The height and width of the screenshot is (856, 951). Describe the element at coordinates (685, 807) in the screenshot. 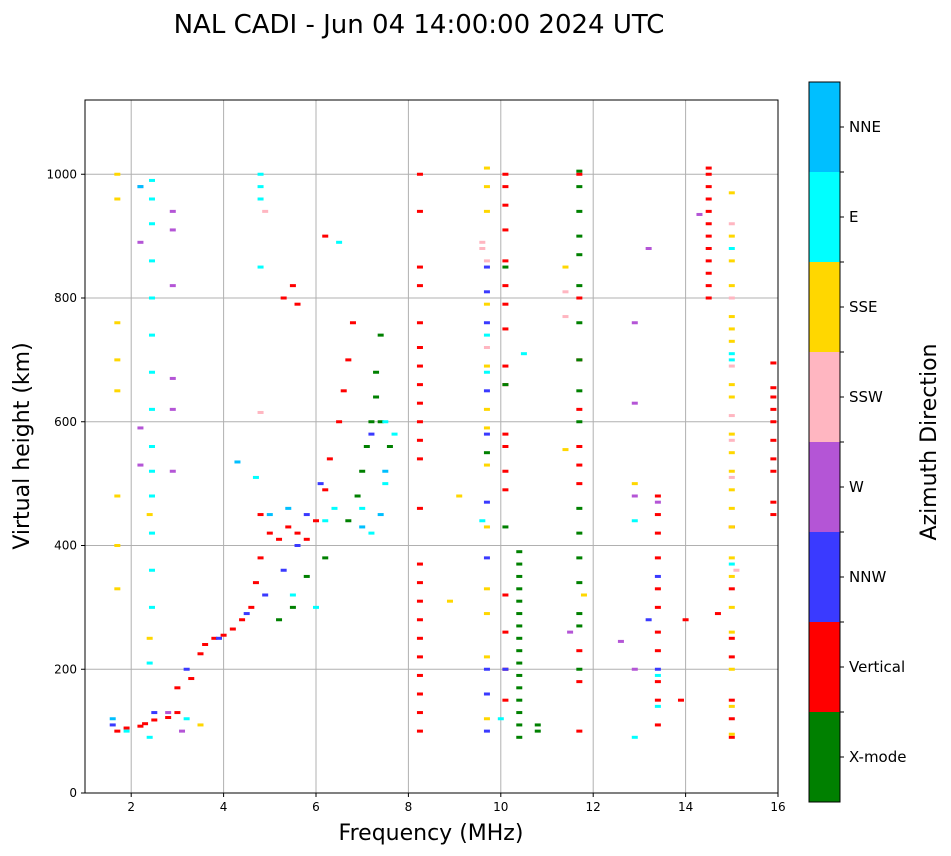

I see `x-tick-label: 14` at that location.